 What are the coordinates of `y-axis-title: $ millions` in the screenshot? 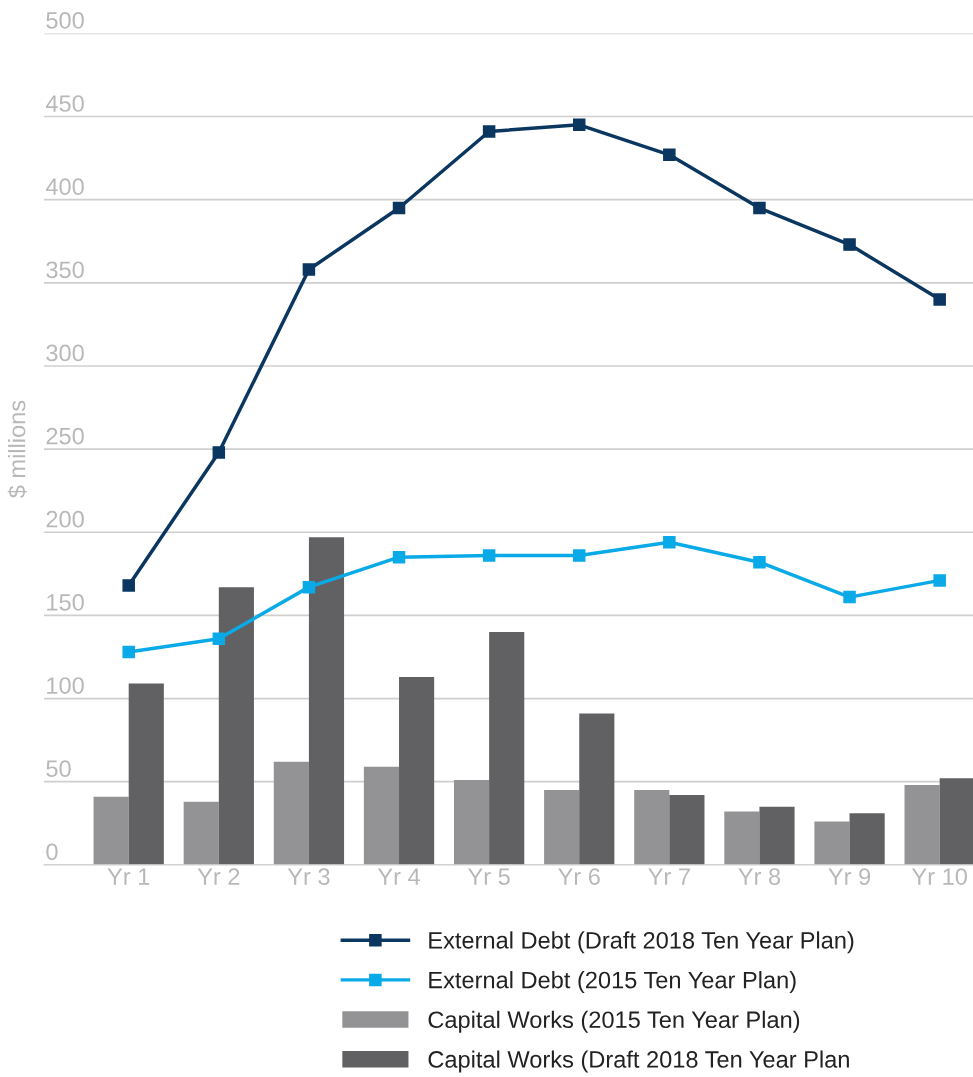 It's located at (17, 449).